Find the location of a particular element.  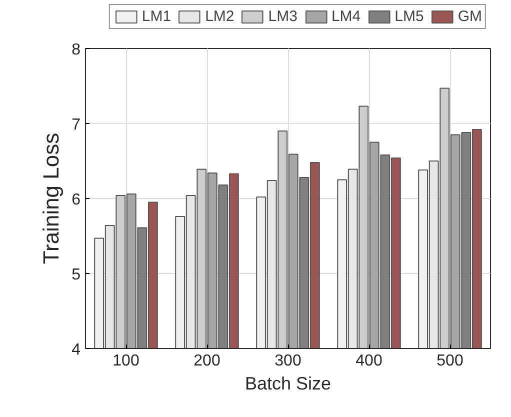

legend-label: LM5 is located at coordinates (409, 16).